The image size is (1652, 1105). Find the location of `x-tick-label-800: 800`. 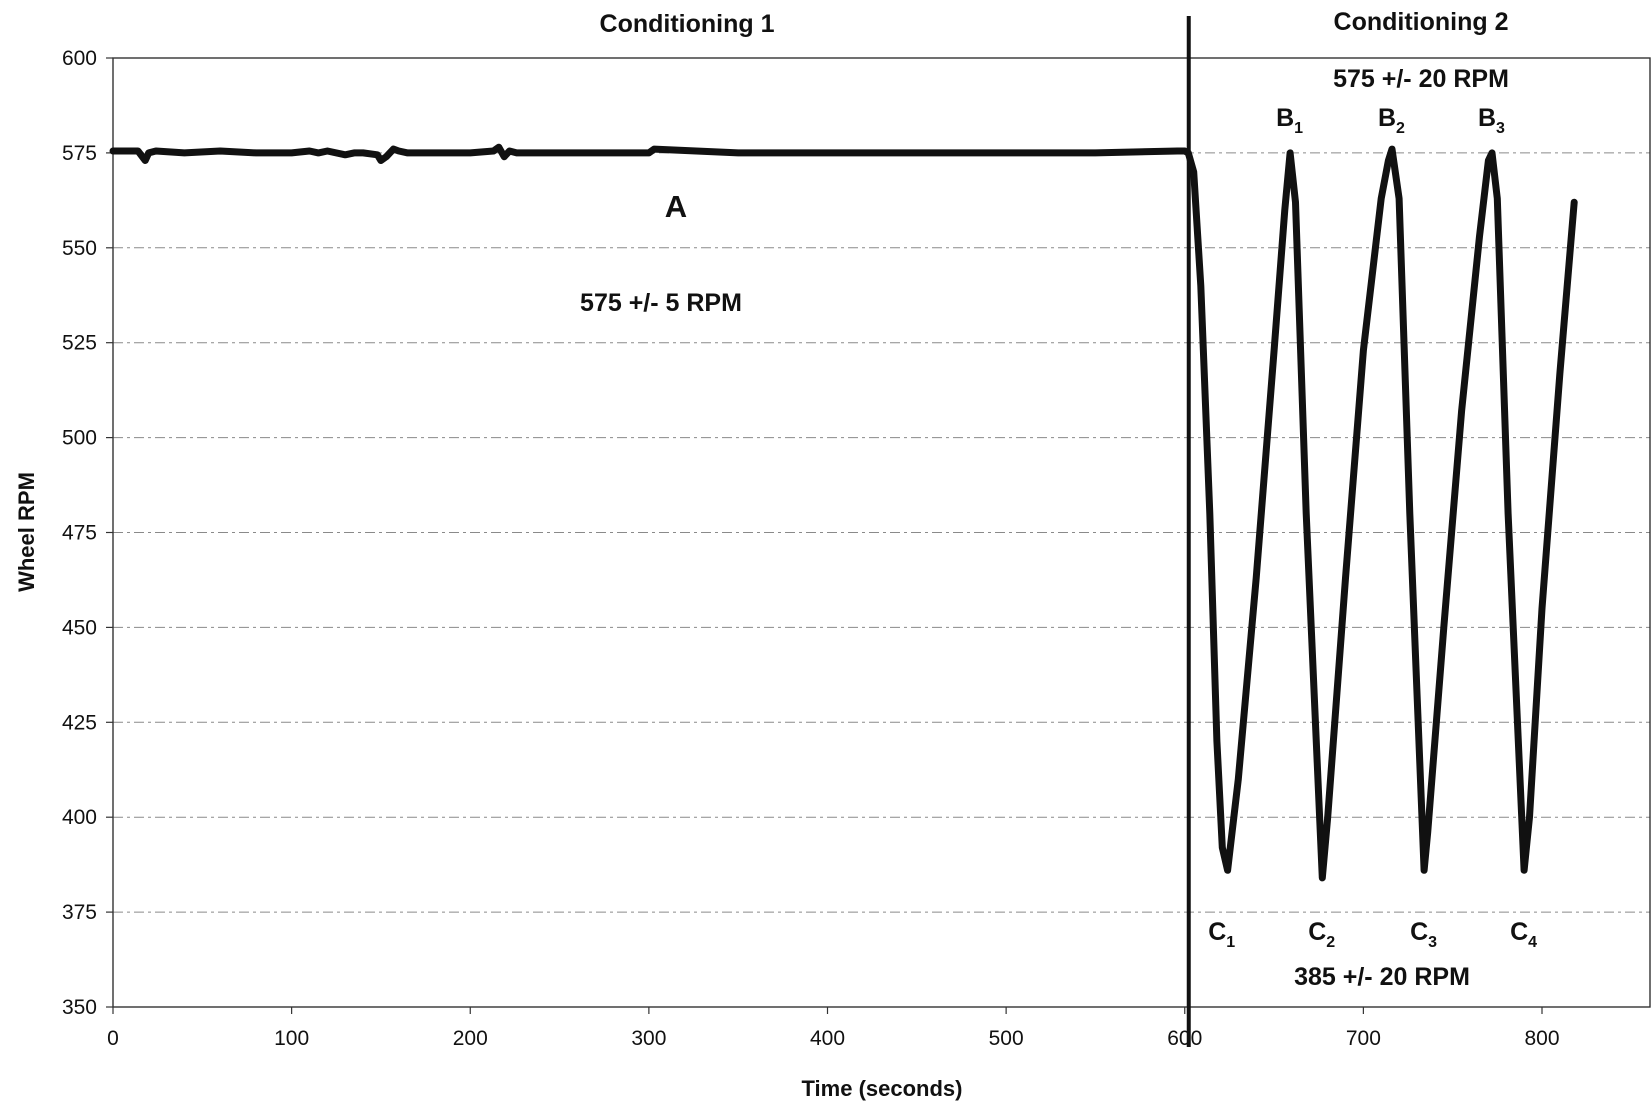

x-tick-label-800: 800 is located at coordinates (1541, 1038).